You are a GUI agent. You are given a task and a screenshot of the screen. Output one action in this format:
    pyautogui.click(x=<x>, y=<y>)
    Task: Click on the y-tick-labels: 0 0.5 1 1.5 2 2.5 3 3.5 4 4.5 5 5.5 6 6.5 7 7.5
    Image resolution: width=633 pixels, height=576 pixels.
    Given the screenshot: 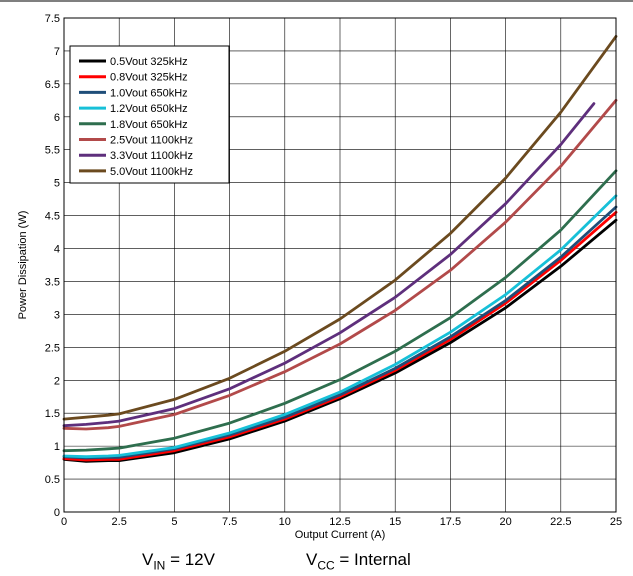 What is the action you would take?
    pyautogui.click(x=52, y=266)
    